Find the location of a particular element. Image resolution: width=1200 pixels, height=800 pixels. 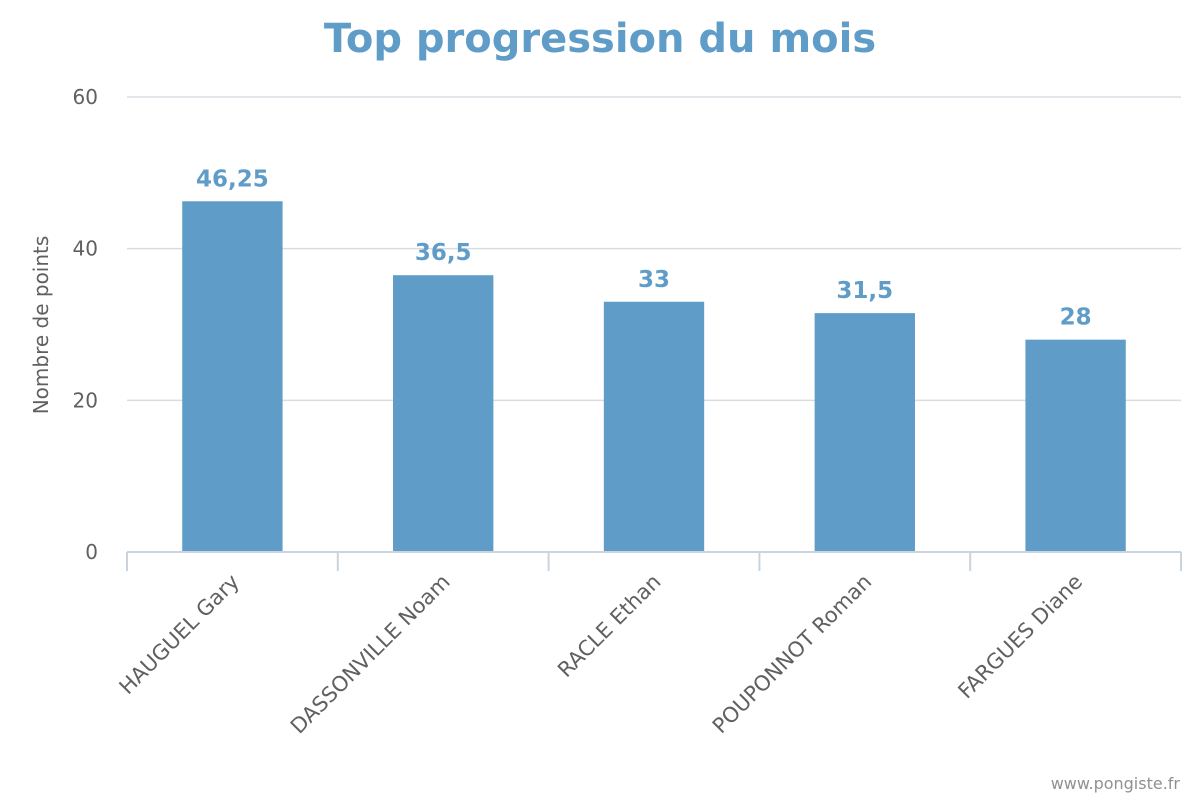

x-tick-label-0: HAUGUEL Gary is located at coordinates (179, 634).